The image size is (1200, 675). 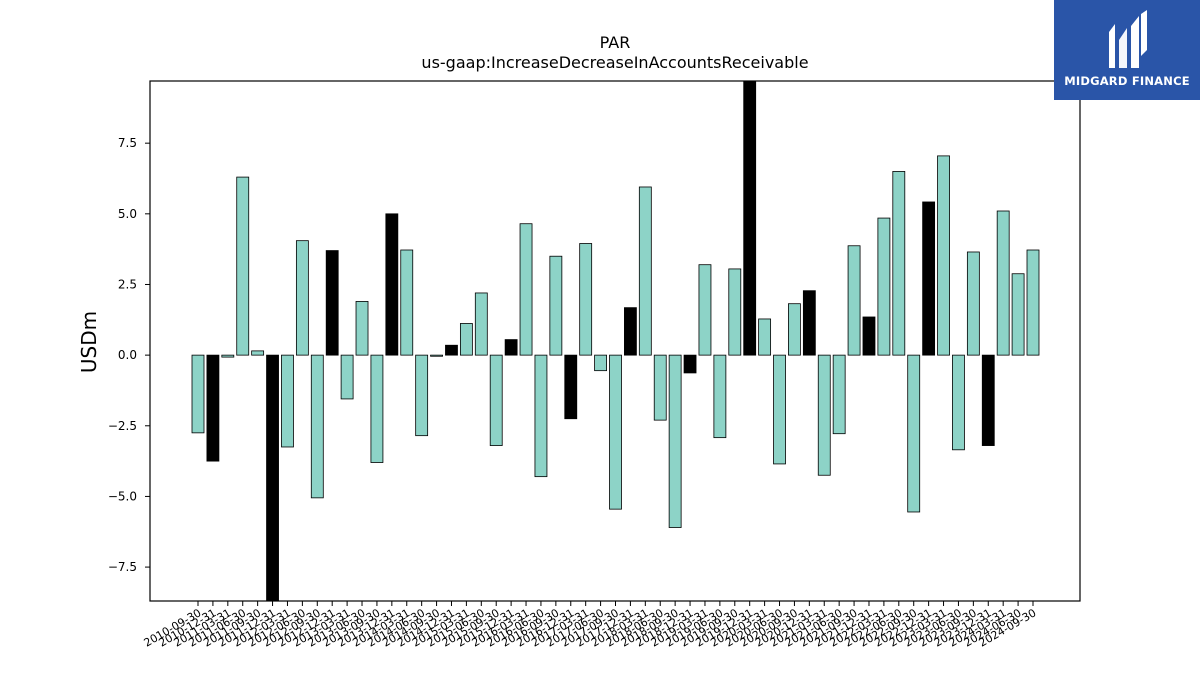 What do you see at coordinates (127, 214) in the screenshot?
I see `y-tick-label: 5.0` at bounding box center [127, 214].